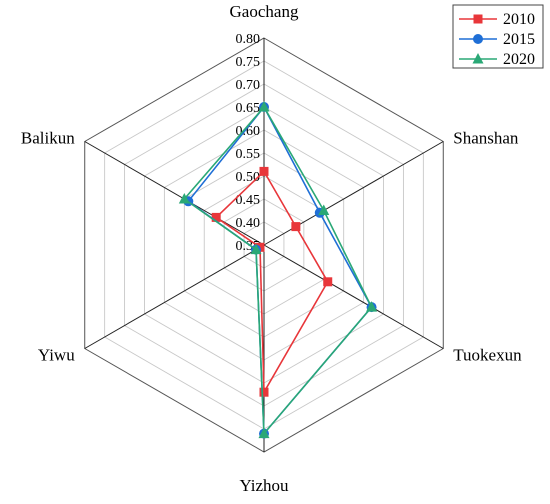 This screenshot has height=504, width=550. Describe the element at coordinates (497, 19) in the screenshot. I see `legend-item-2010: 2010` at that location.